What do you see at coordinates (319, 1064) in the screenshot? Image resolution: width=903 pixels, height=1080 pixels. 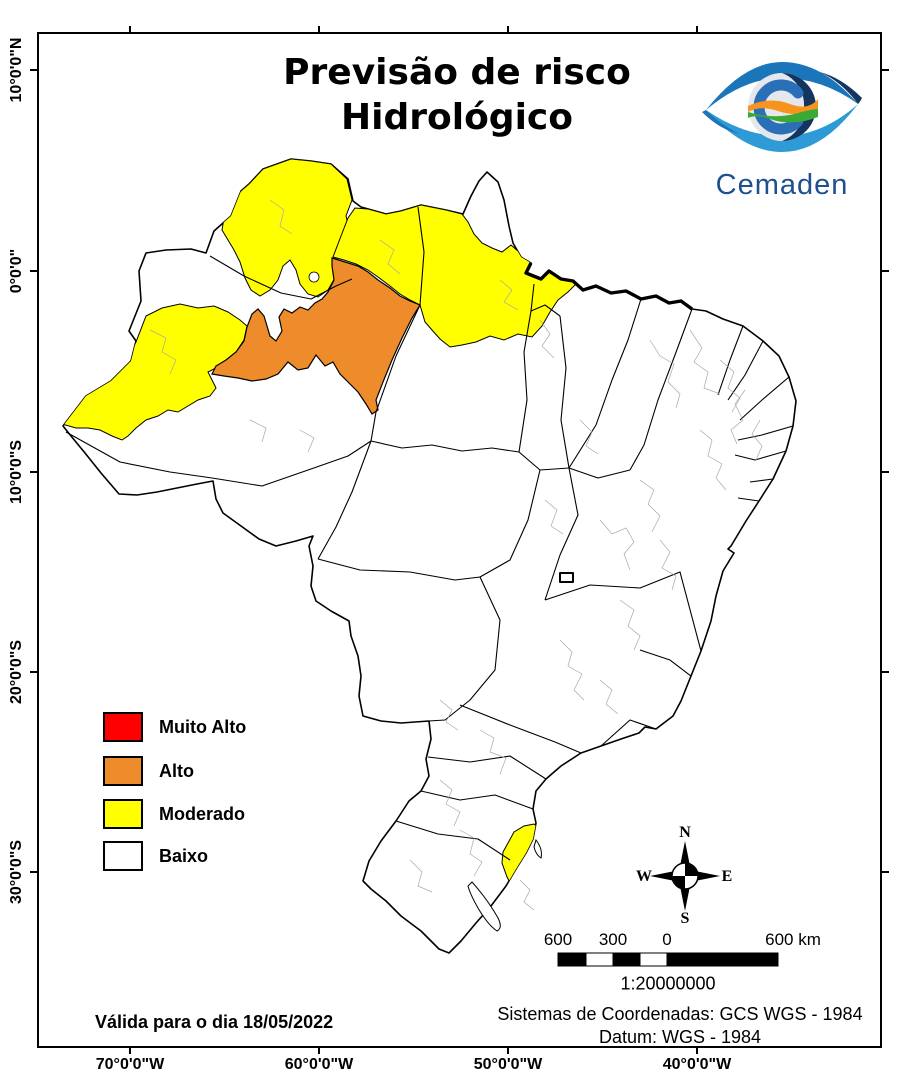 I see `lon-label-60w: 60°0'0"W` at bounding box center [319, 1064].